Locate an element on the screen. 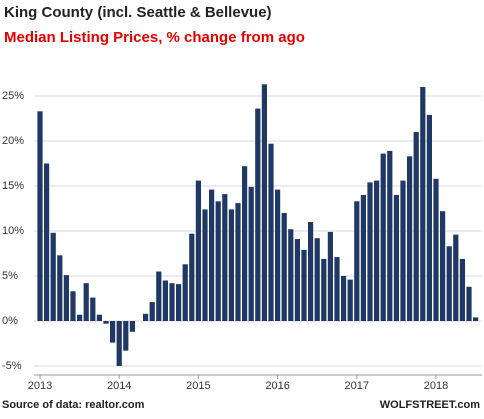  x-tick-label: 2017 is located at coordinates (357, 386).